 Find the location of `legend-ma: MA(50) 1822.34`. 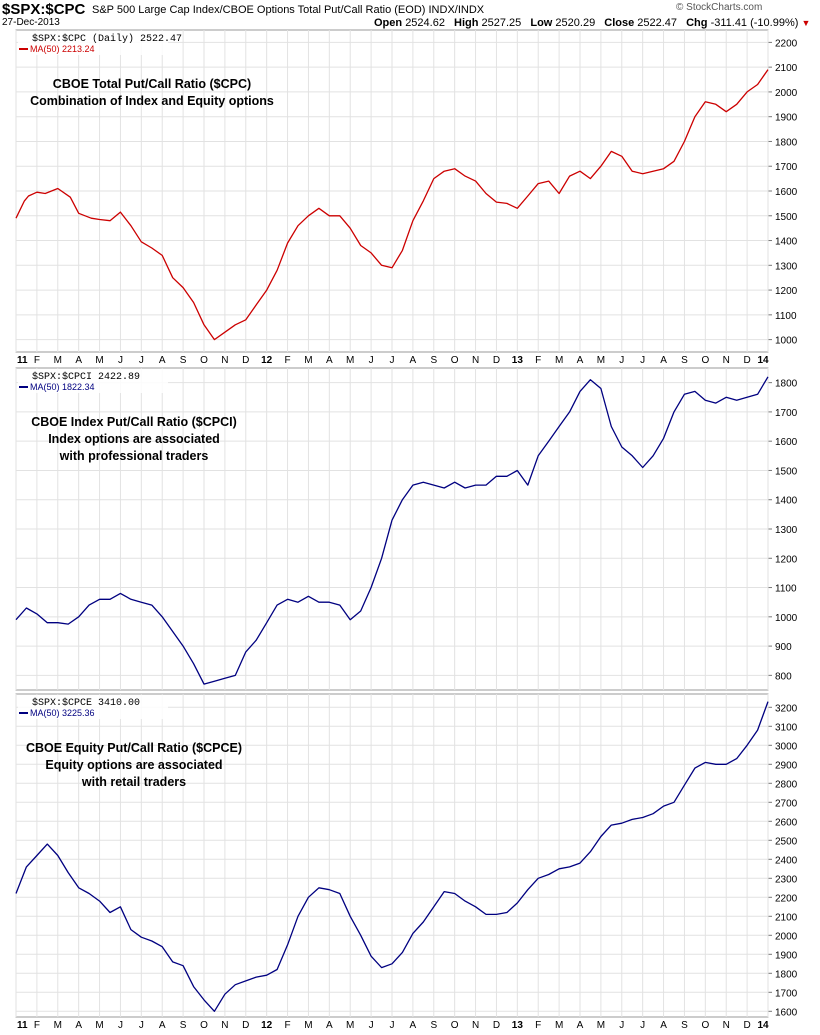

legend-ma: MA(50) 1822.34 is located at coordinates (62, 387).